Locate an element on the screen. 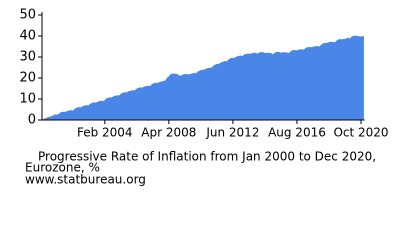 Image resolution: width=400 pixels, height=240 pixels. x-tick-label: Jun 2012 is located at coordinates (232, 133).